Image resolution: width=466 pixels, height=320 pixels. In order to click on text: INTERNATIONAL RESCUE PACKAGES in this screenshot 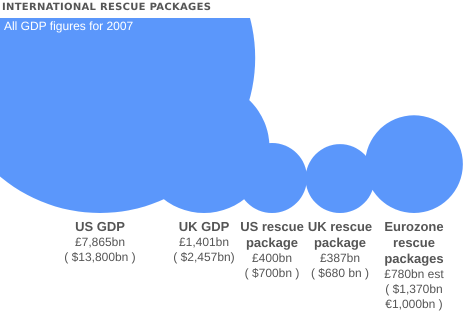, I will do `click(107, 7)`.